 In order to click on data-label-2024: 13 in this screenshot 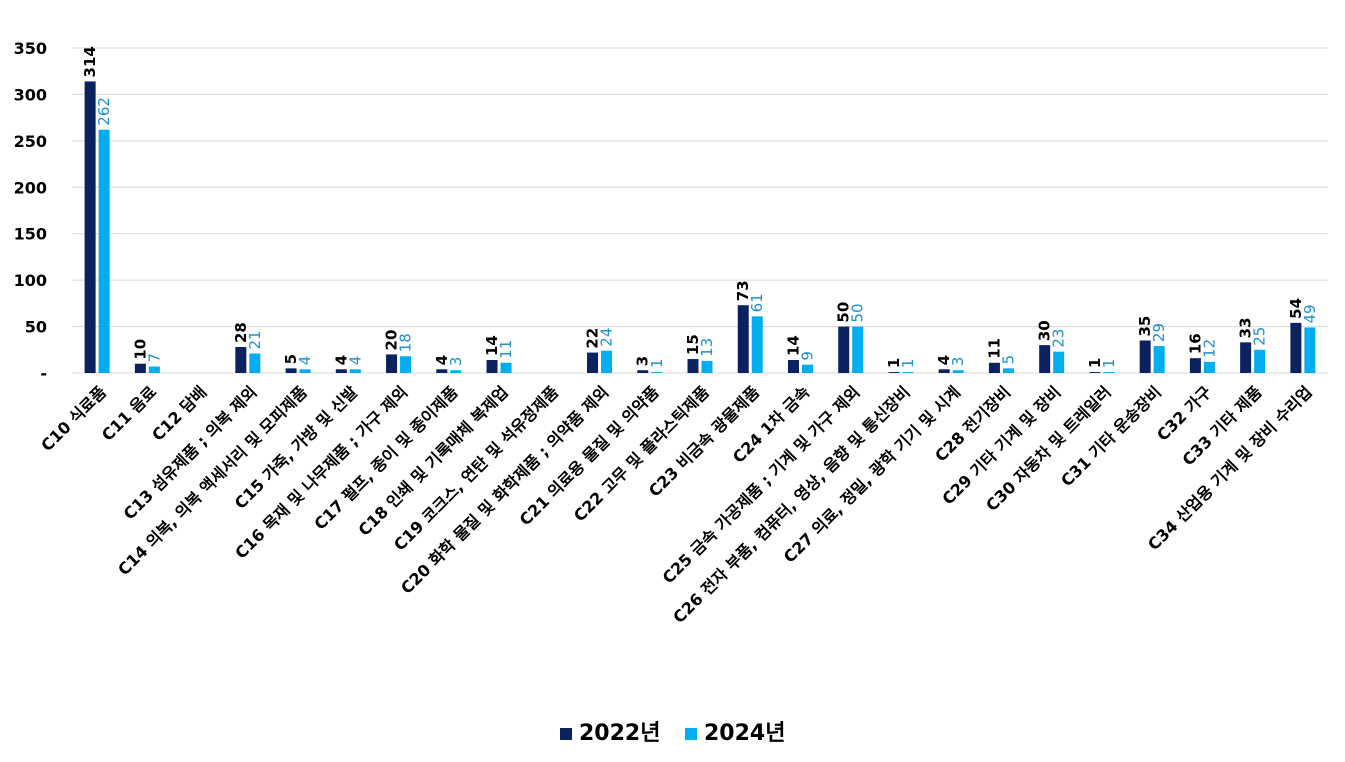, I will do `click(707, 347)`.